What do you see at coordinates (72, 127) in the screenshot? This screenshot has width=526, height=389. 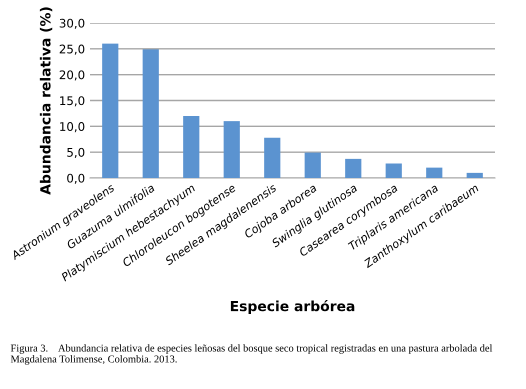 I see `y-tick-label: 10,0` at bounding box center [72, 127].